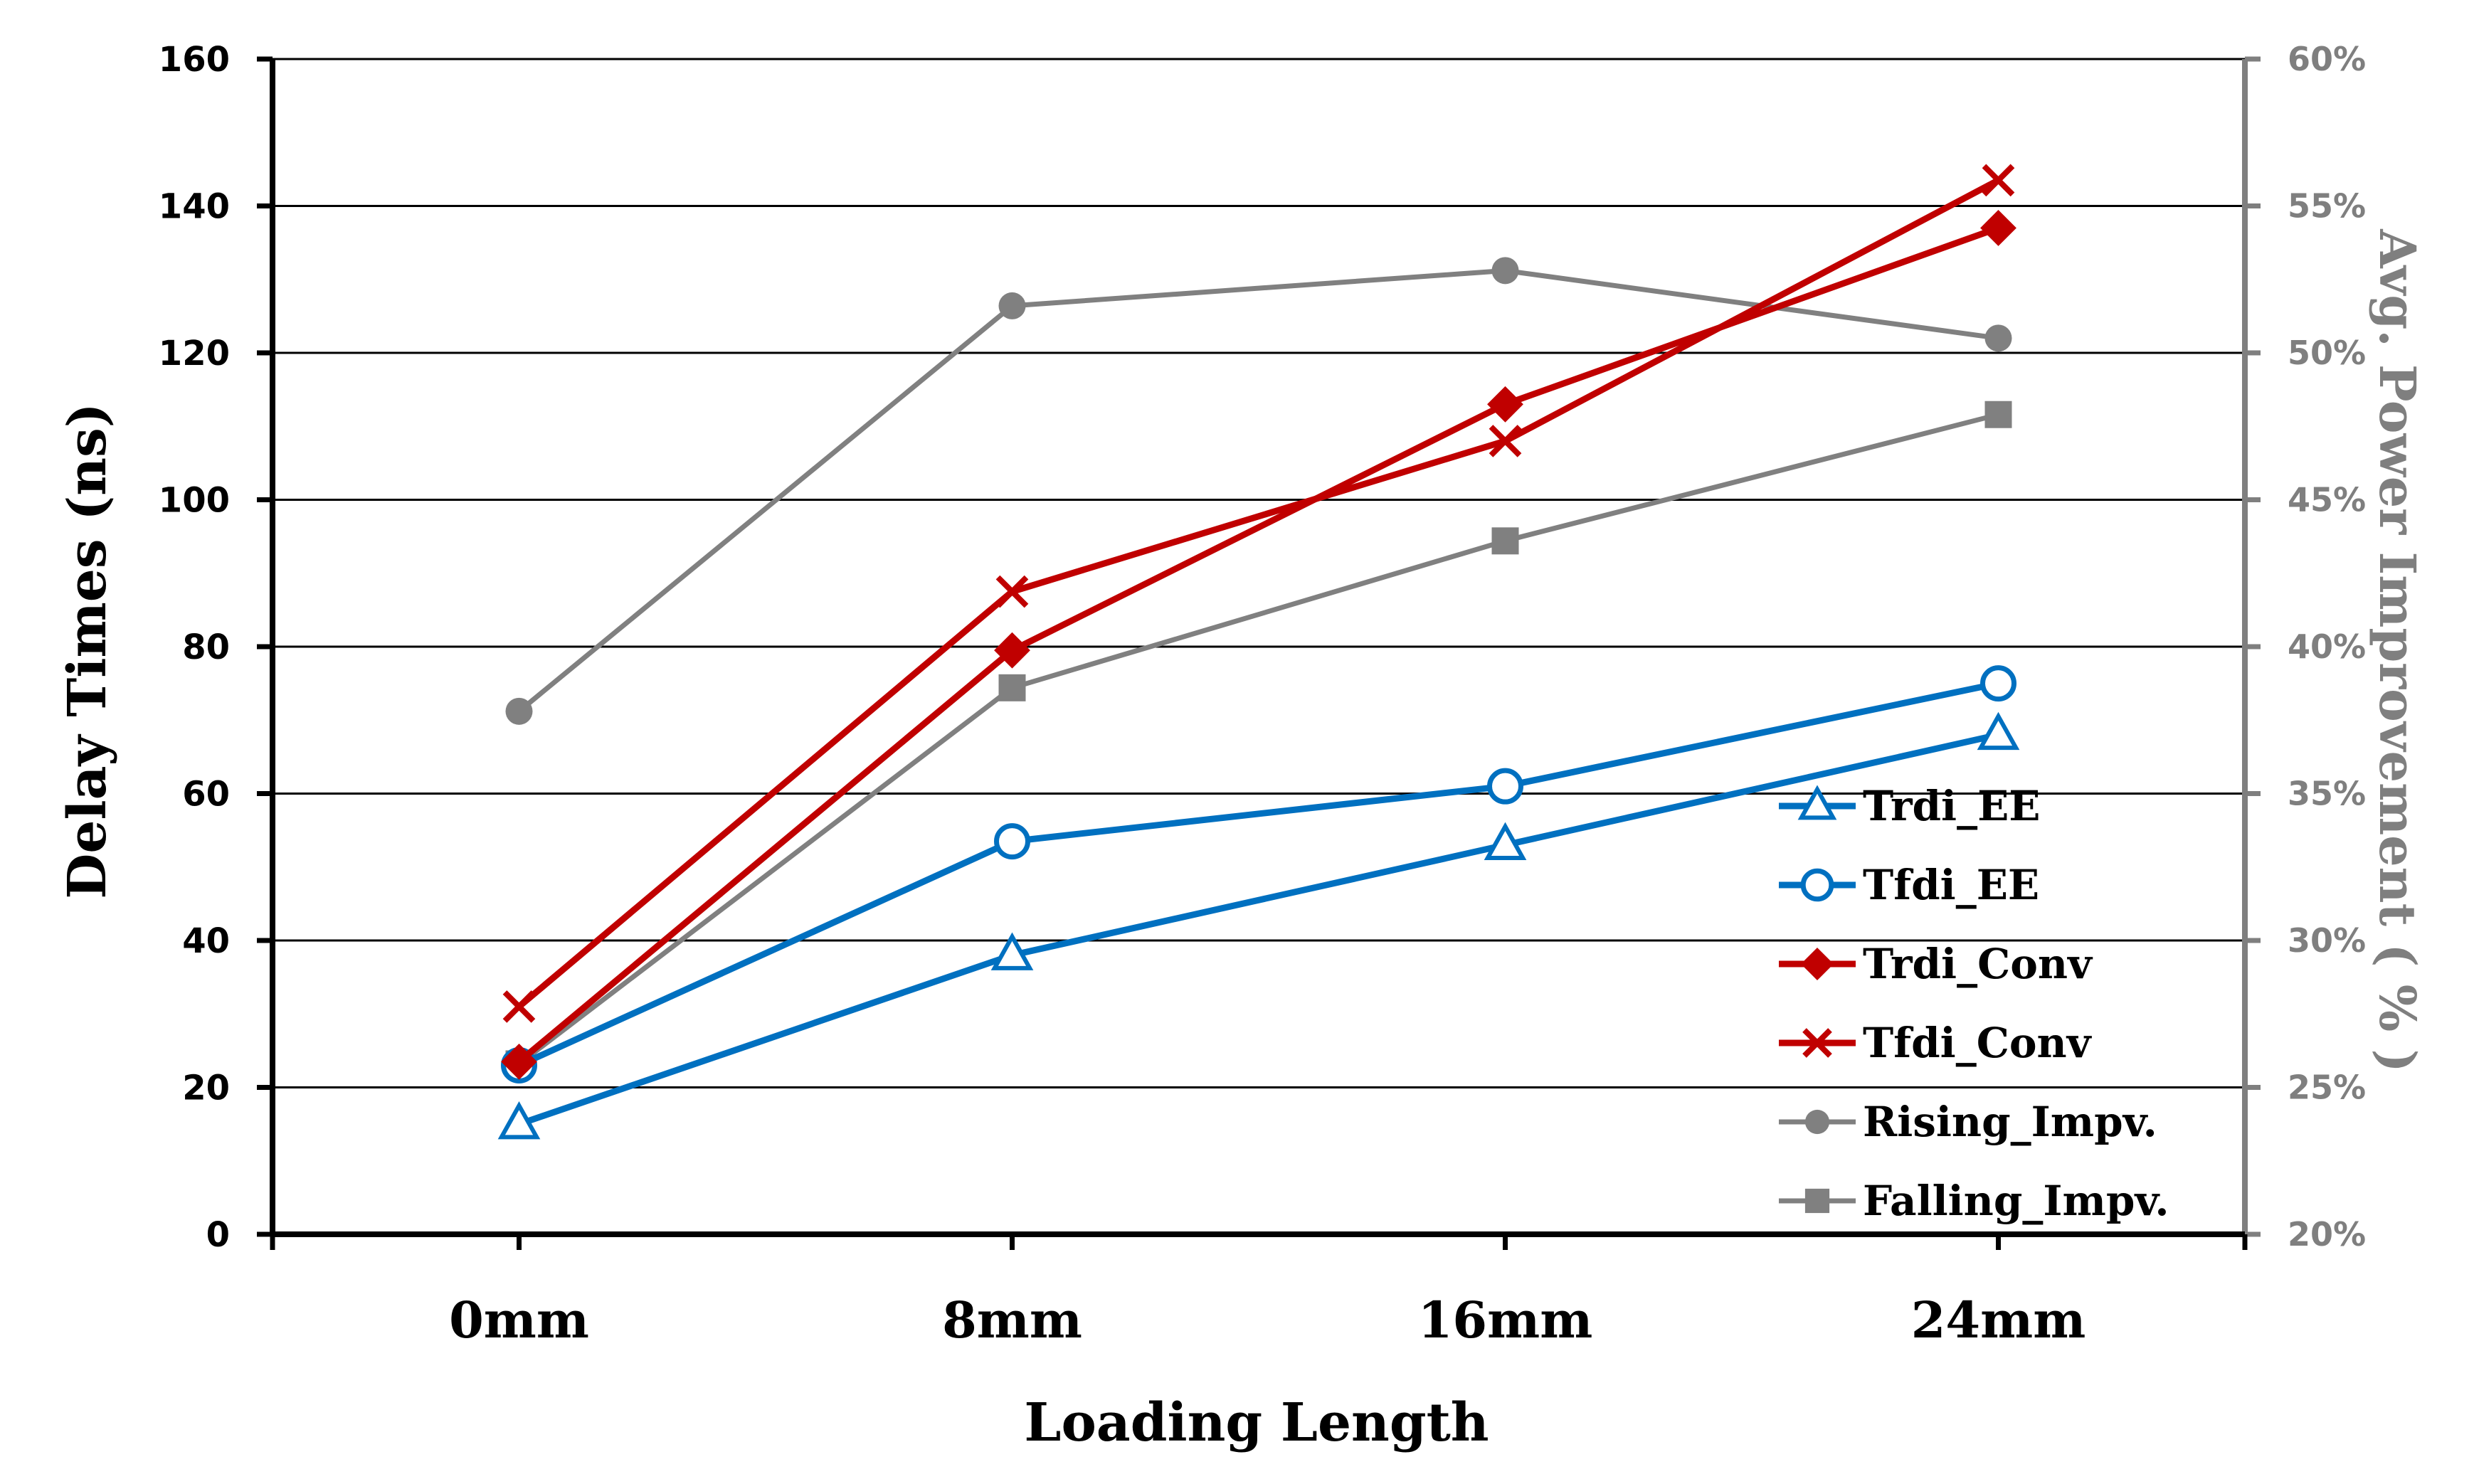 This screenshot has height=1484, width=2474. What do you see at coordinates (2327, 940) in the screenshot?
I see `right-tick-label: 30%` at bounding box center [2327, 940].